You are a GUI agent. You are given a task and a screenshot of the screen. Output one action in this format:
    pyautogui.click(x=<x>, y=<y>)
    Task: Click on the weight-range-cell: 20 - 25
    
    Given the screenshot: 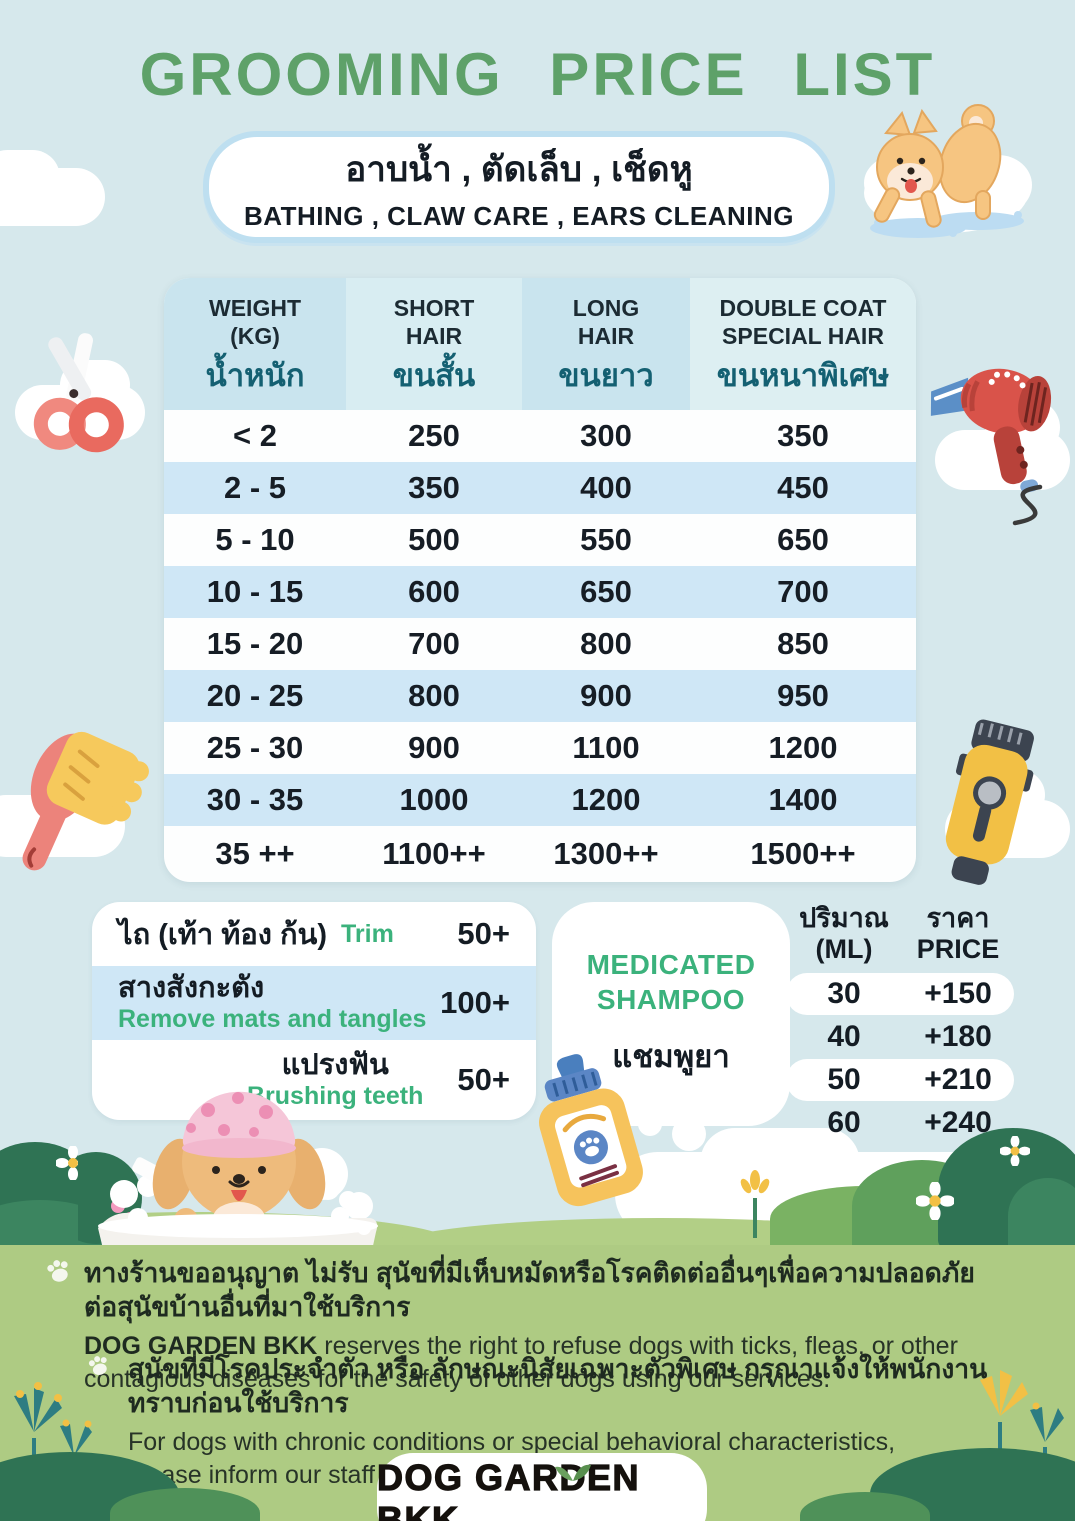 What is the action you would take?
    pyautogui.click(x=255, y=695)
    